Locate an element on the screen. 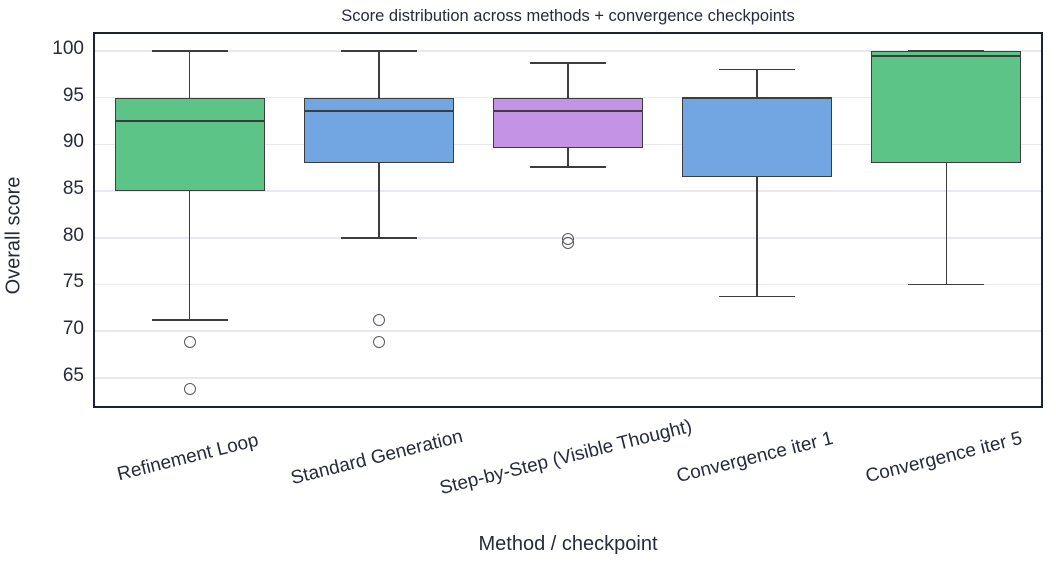 The image size is (1056, 566). x-tick-label-text: Convergence iter 1 is located at coordinates (755, 457).